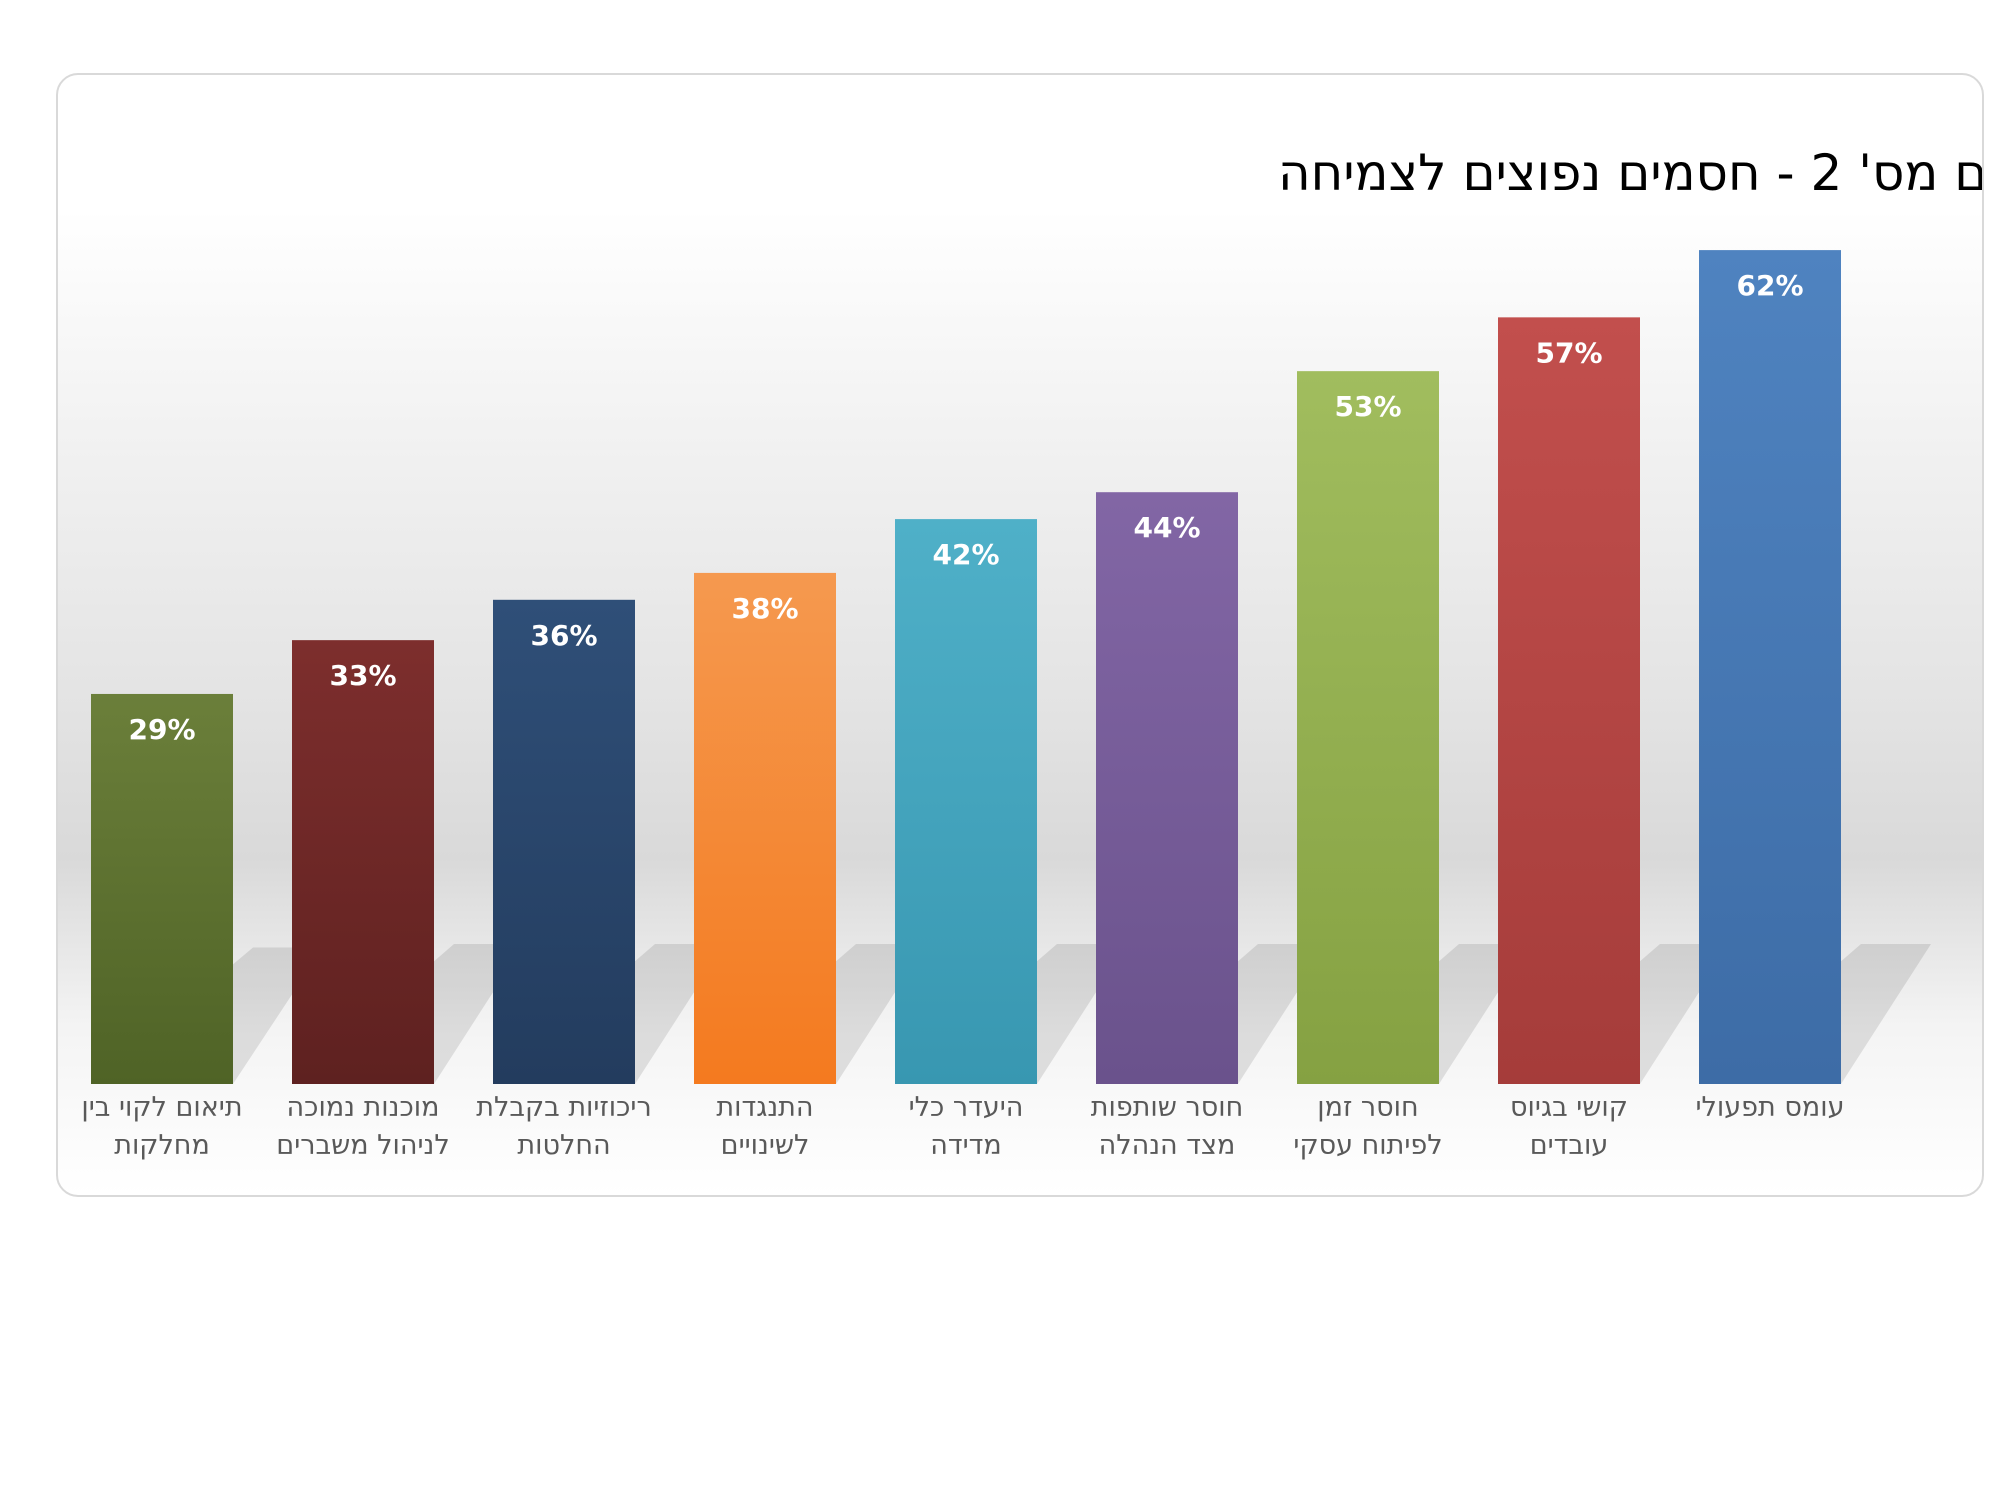 The image size is (2000, 1500). Describe the element at coordinates (162, 1145) in the screenshot. I see `category-label-line: מחלקות` at that location.